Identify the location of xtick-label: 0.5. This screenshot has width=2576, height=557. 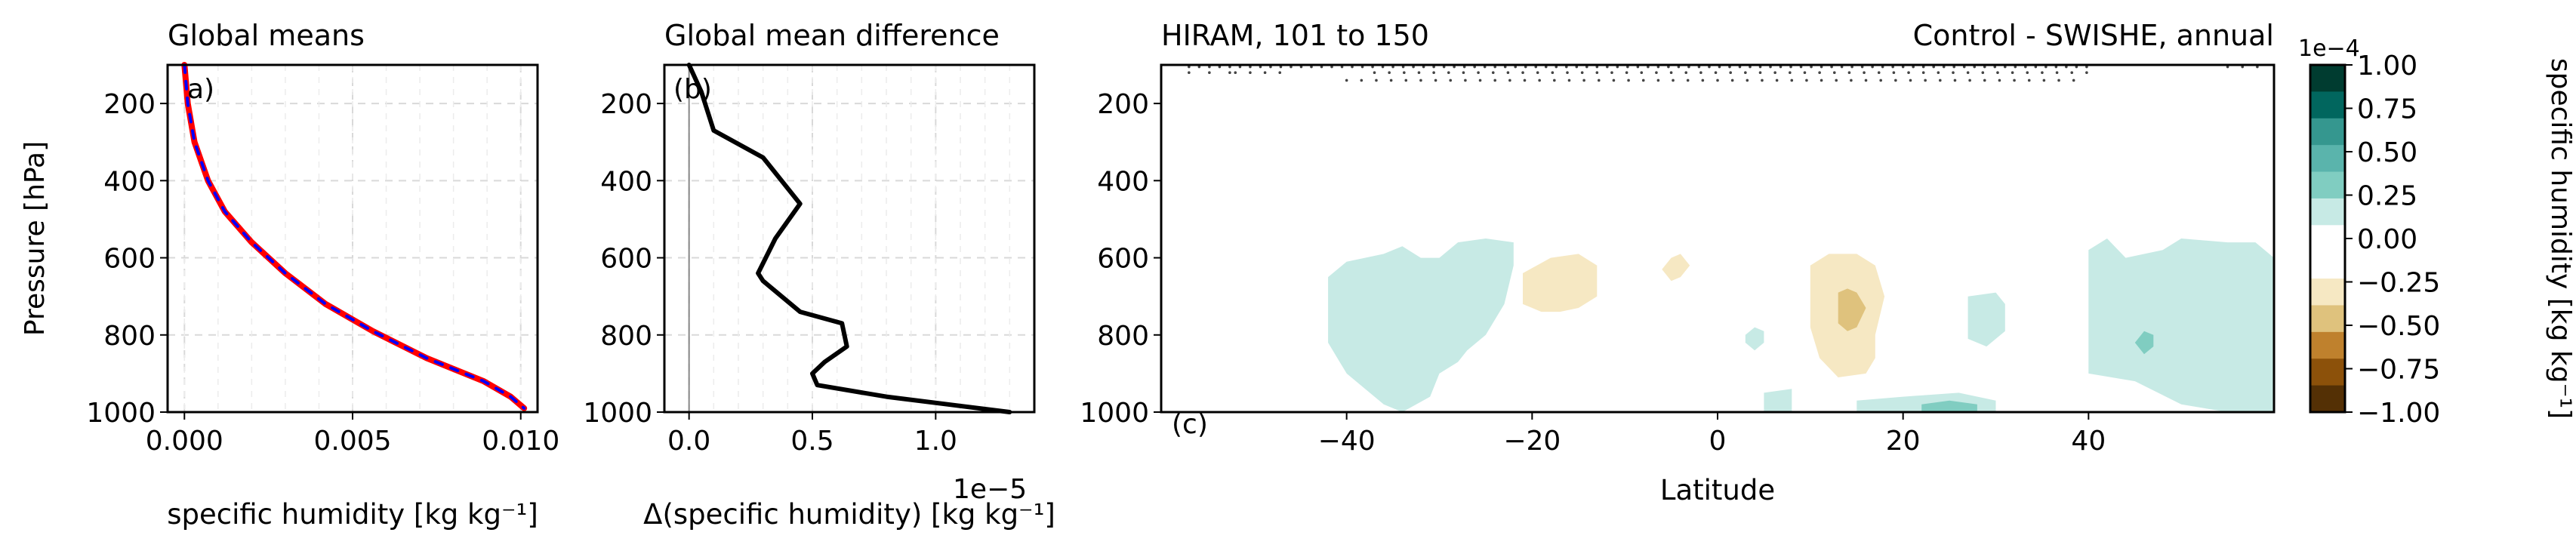
(812, 442).